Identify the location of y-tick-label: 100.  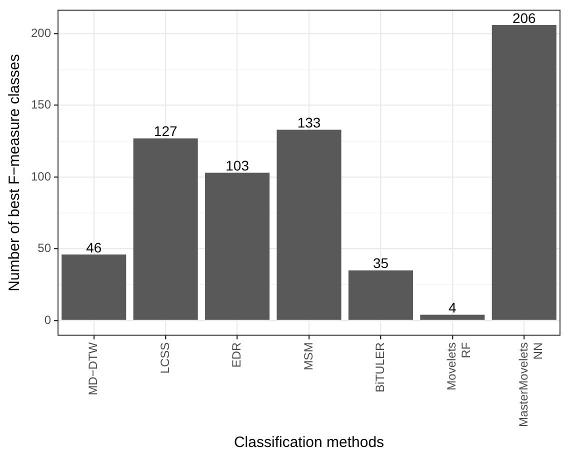
(41, 176).